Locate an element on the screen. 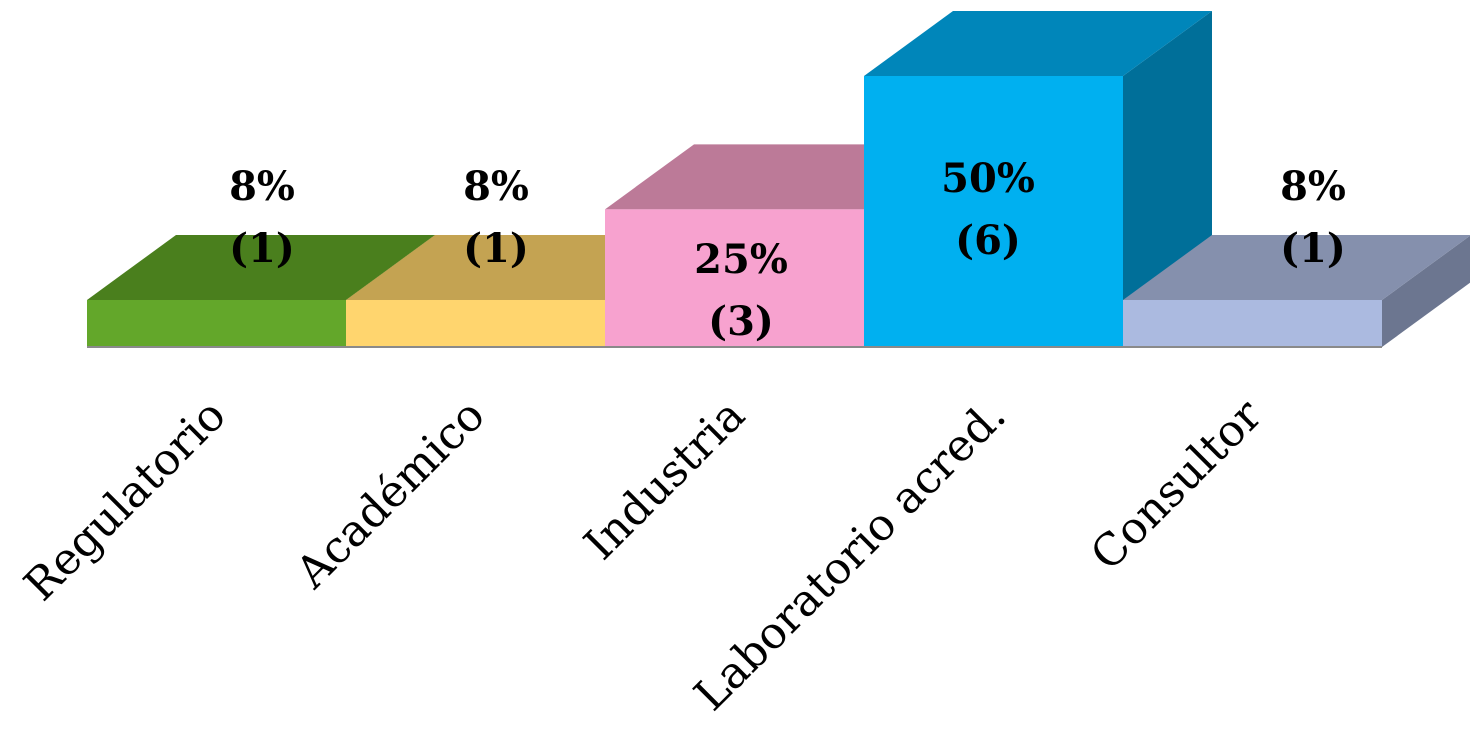 The image size is (1470, 744). data-label-count: (3) is located at coordinates (741, 321).